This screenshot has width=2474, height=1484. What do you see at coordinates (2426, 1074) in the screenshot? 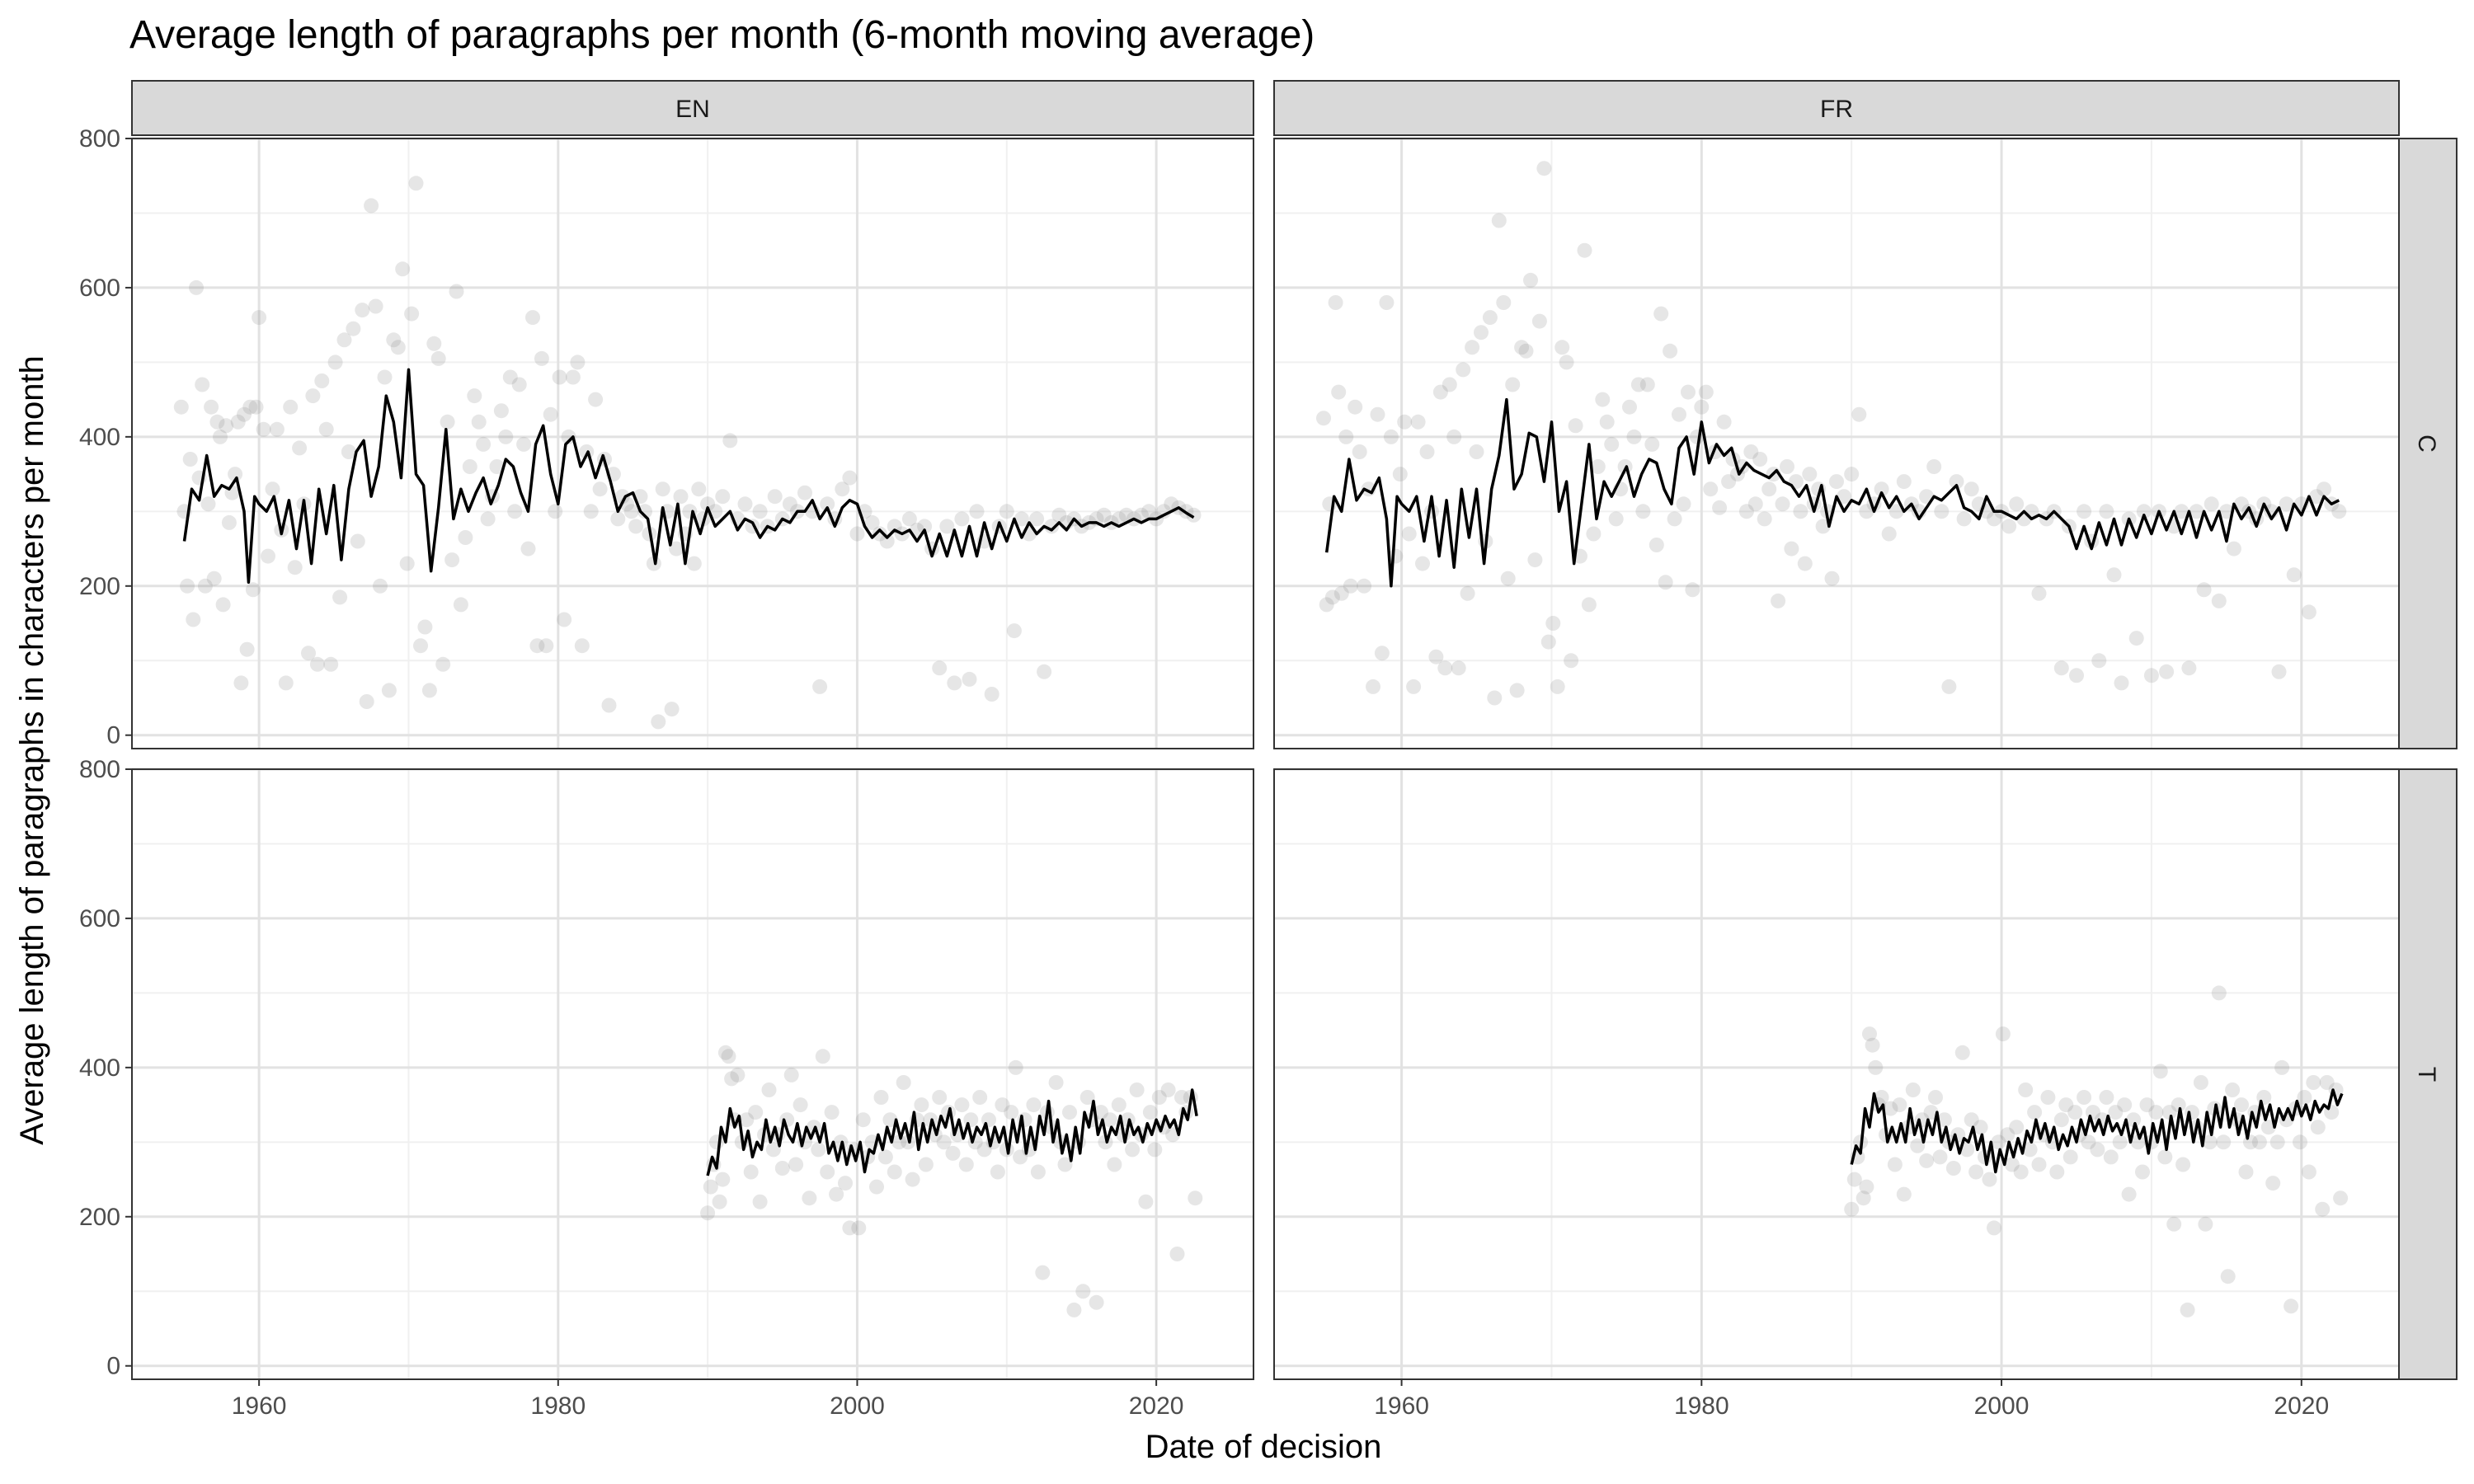
I see `strip-label-t: T` at bounding box center [2426, 1074].